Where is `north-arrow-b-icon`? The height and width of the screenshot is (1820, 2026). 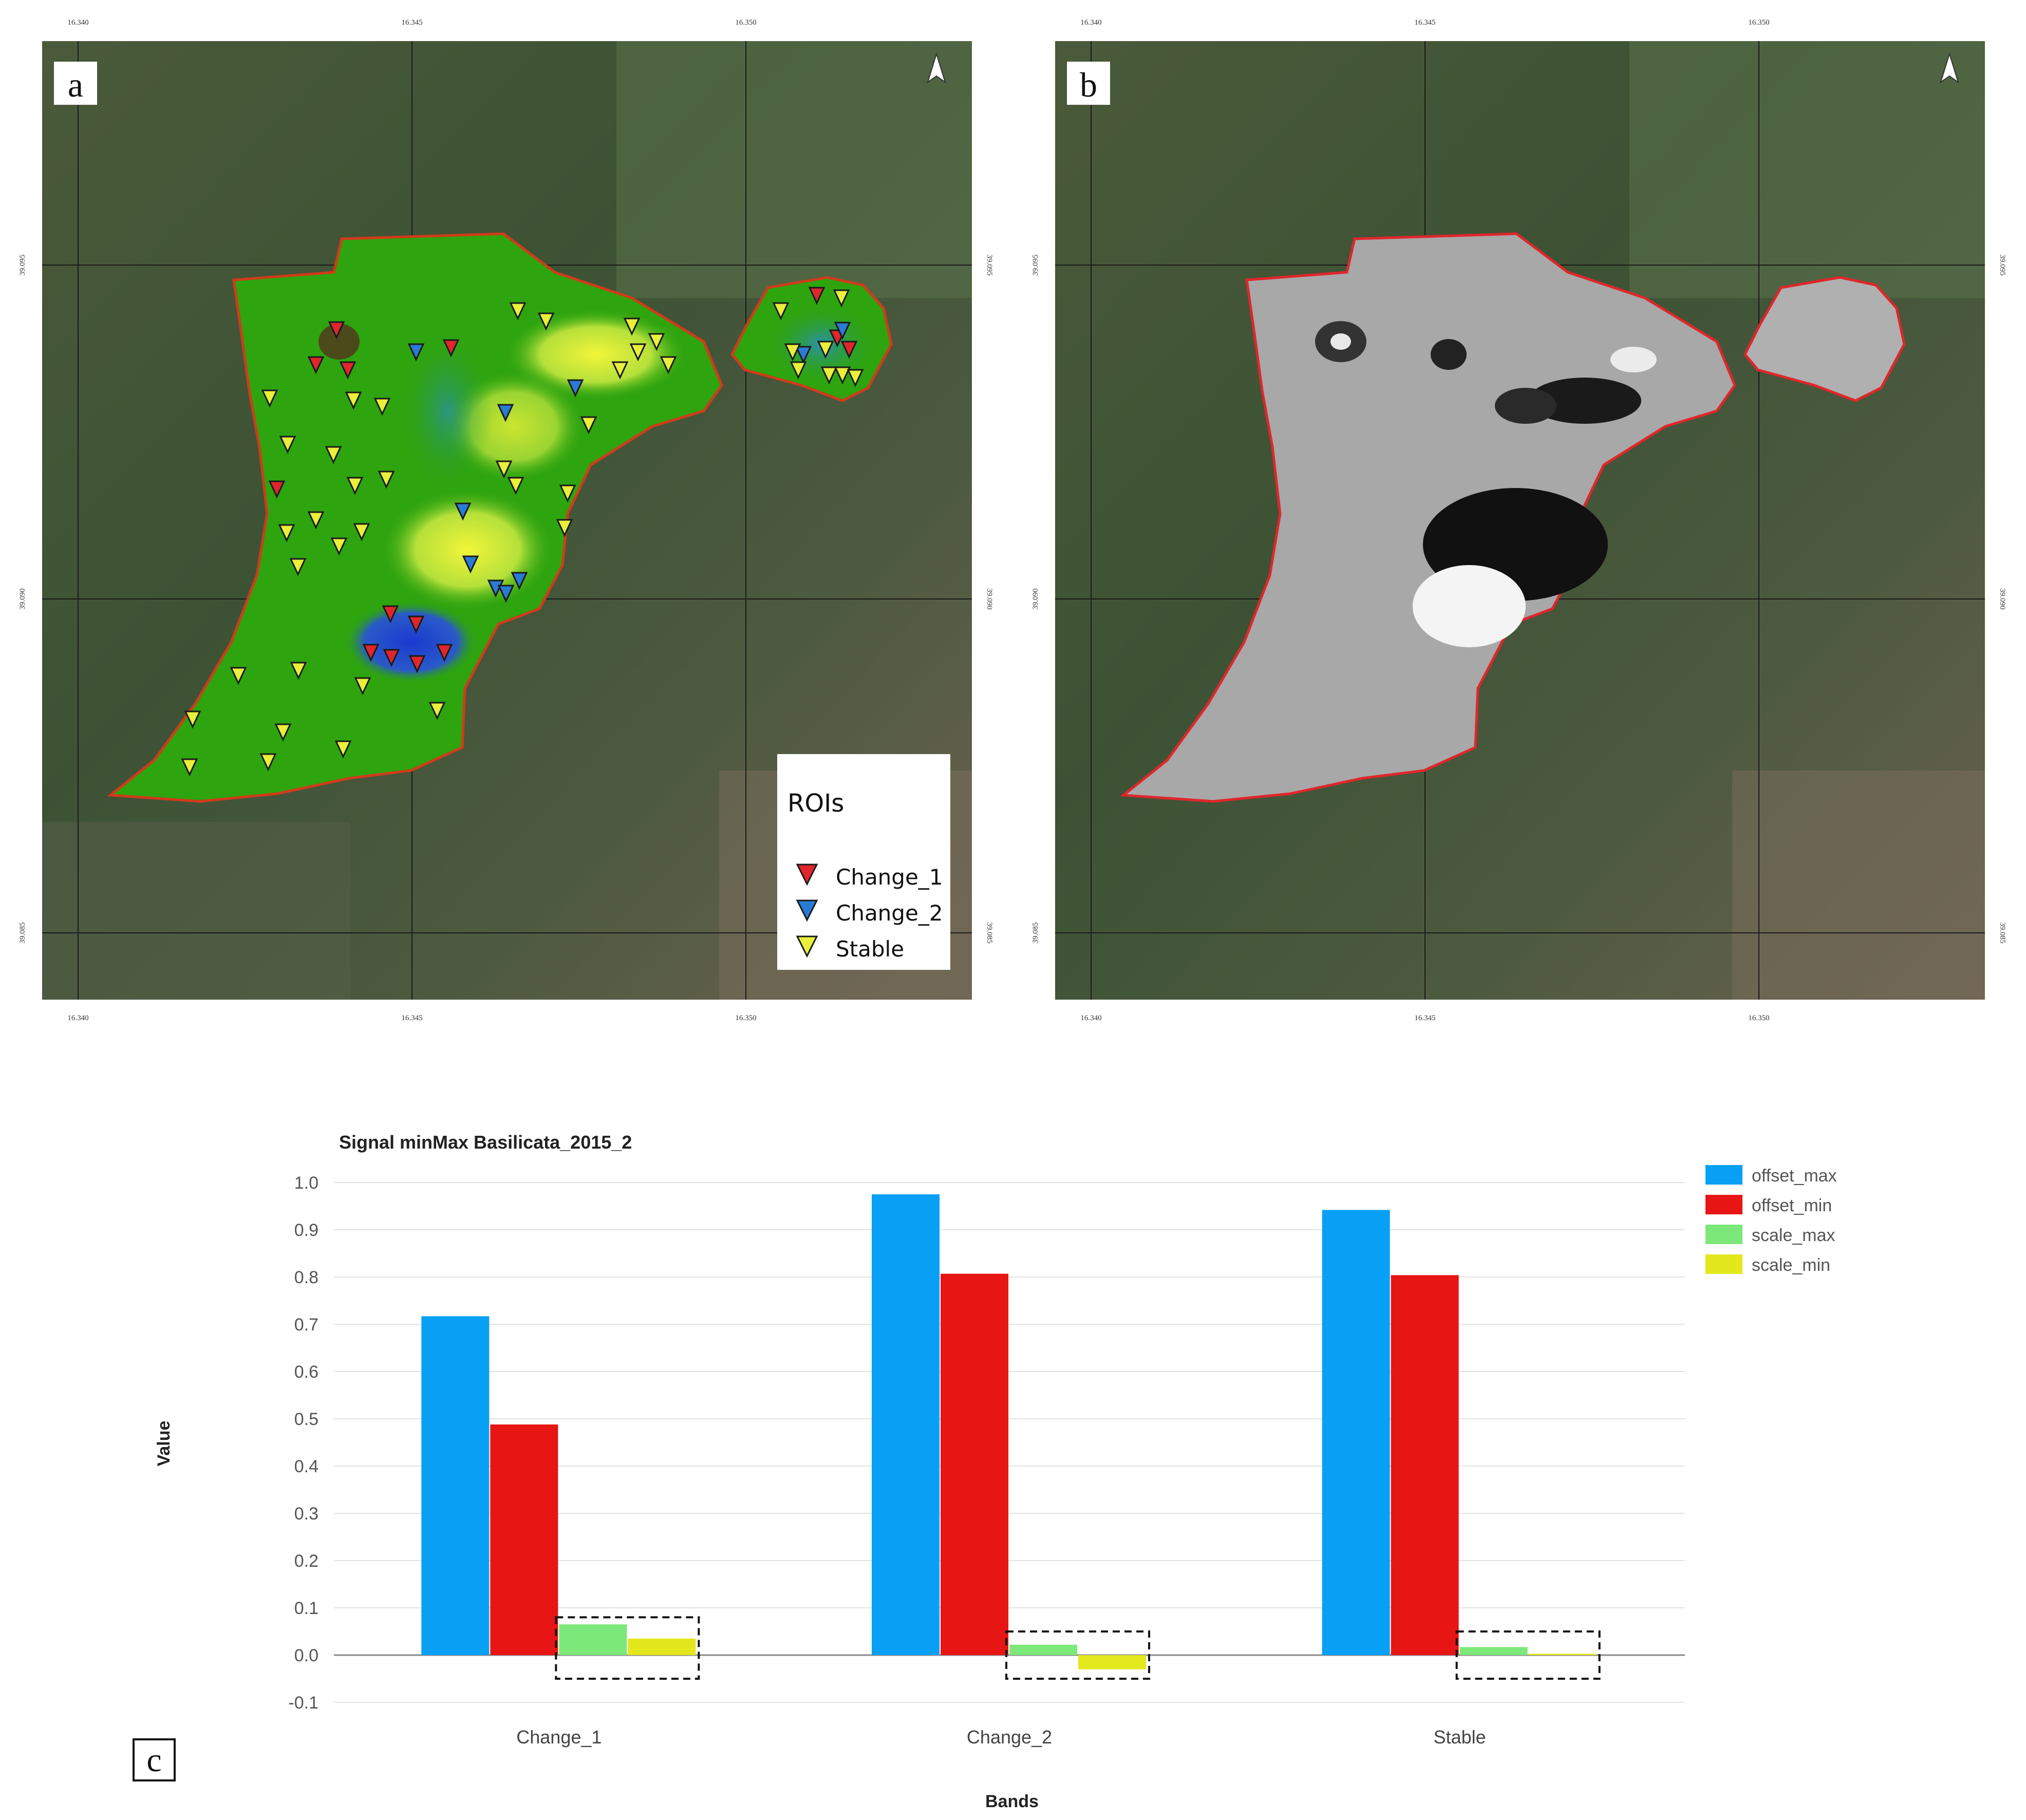 north-arrow-b-icon is located at coordinates (1949, 68).